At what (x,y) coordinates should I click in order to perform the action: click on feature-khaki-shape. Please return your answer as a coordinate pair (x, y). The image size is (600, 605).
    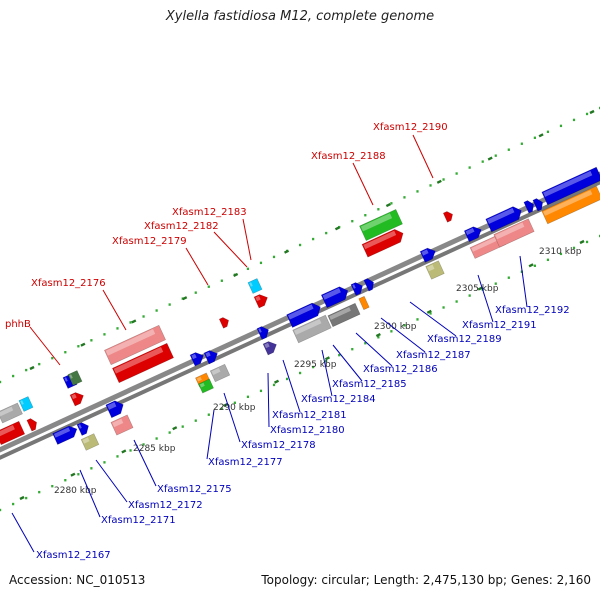
    Looking at the image, I should click on (435, 270).